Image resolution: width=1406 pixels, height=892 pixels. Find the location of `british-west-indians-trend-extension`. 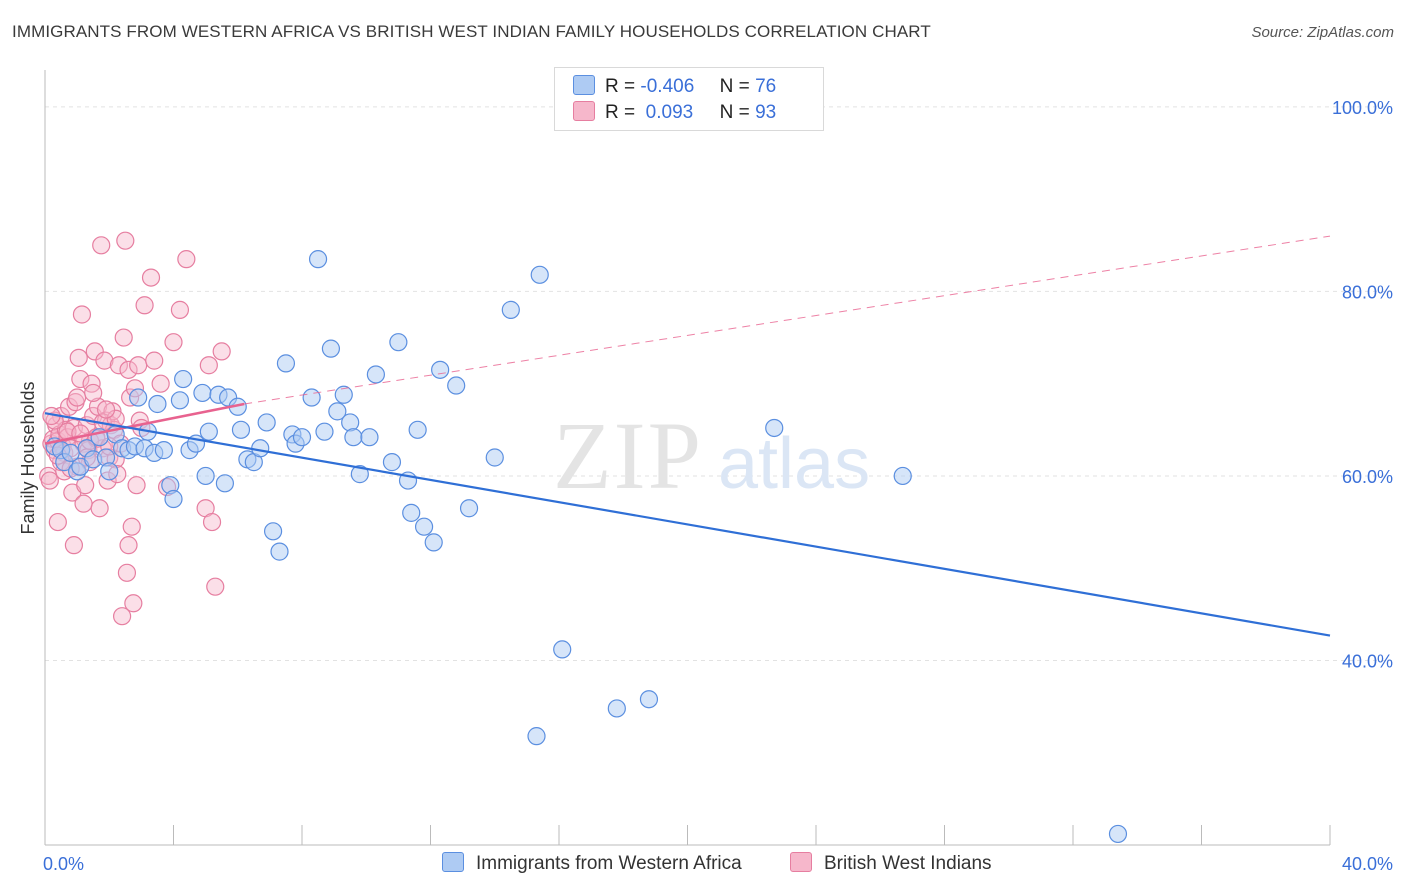

british-west-indians-trend-extension is located at coordinates (787, 320).